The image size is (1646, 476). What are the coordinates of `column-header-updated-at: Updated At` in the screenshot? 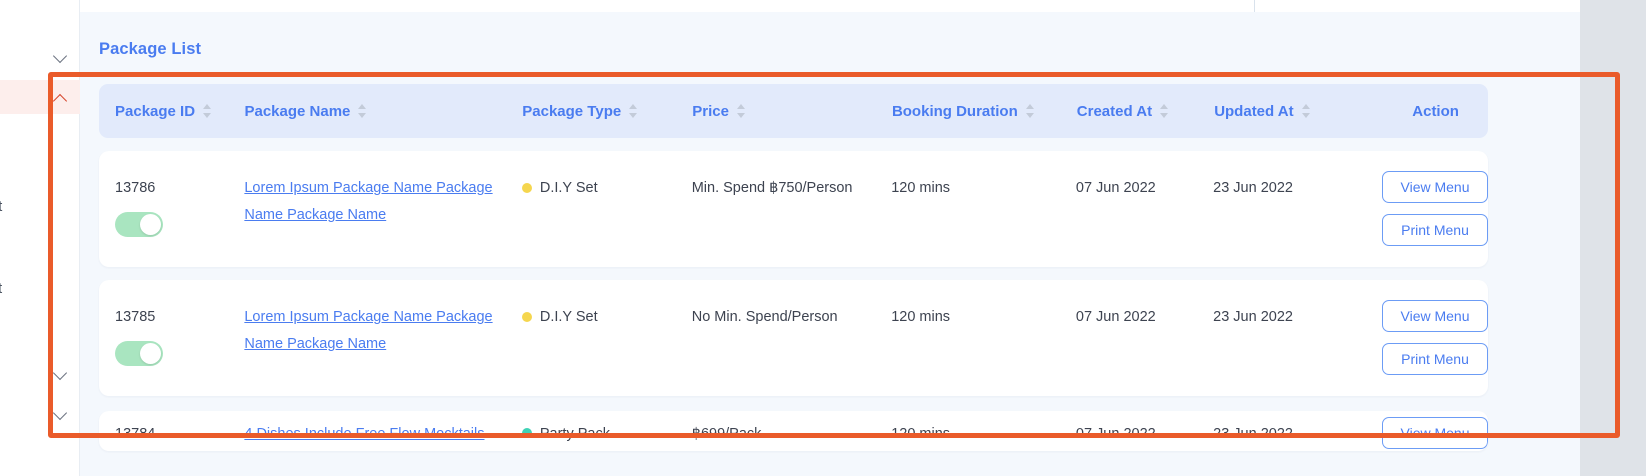 It's located at (1298, 111).